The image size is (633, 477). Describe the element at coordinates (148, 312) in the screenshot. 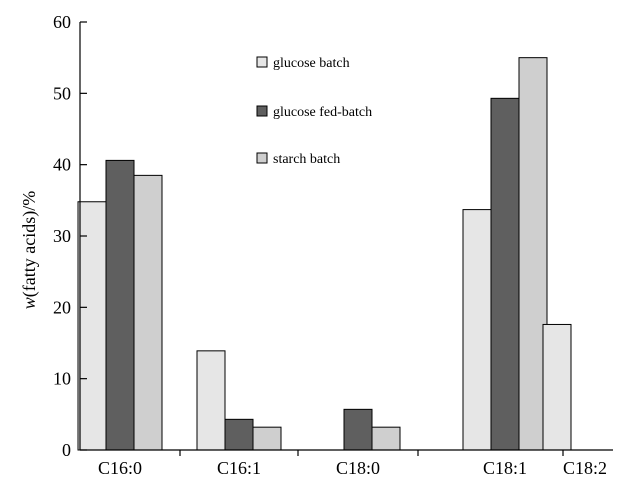

I see `bar-C16-0-starch-batch` at that location.